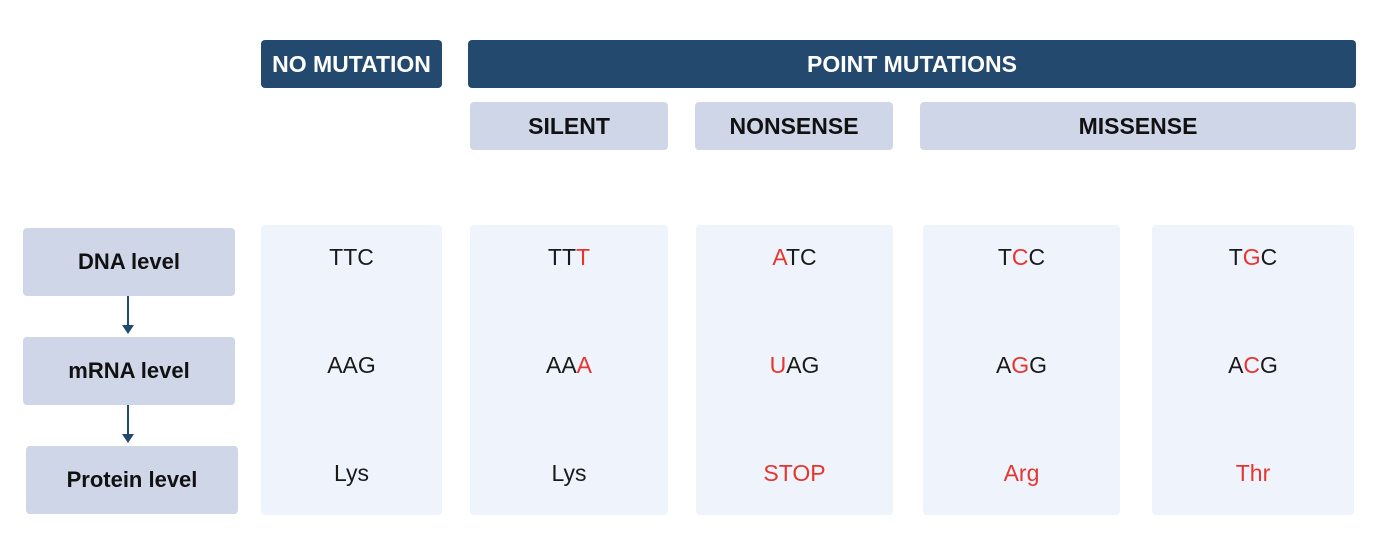 Image resolution: width=1381 pixels, height=545 pixels. I want to click on column-no-mutation: TTC AAG Lys, so click(351, 370).